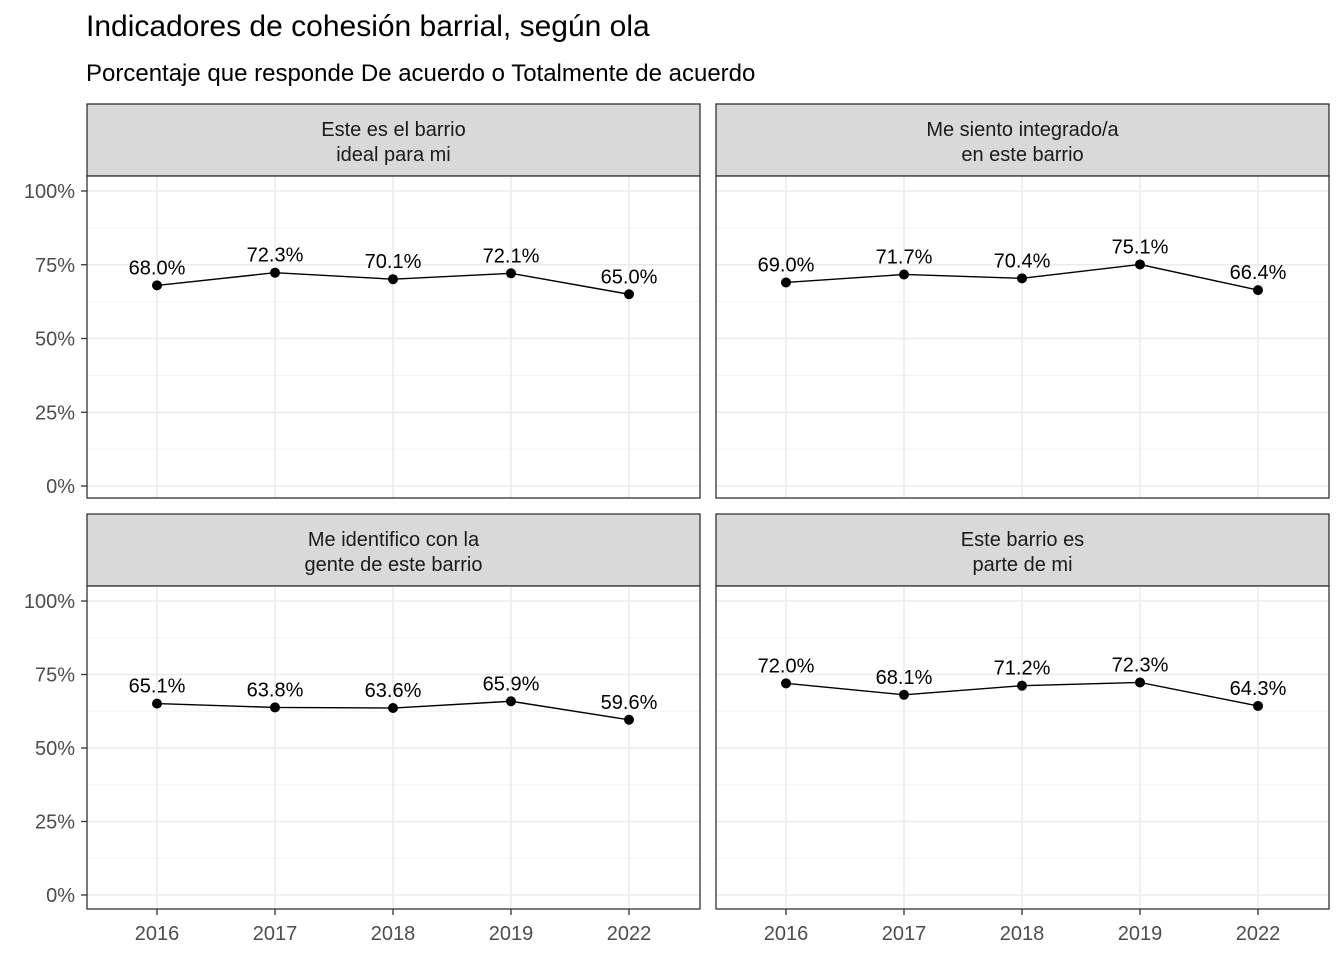 Image resolution: width=1344 pixels, height=960 pixels. What do you see at coordinates (394, 565) in the screenshot?
I see `facet-strip-label: gente de este barrio` at bounding box center [394, 565].